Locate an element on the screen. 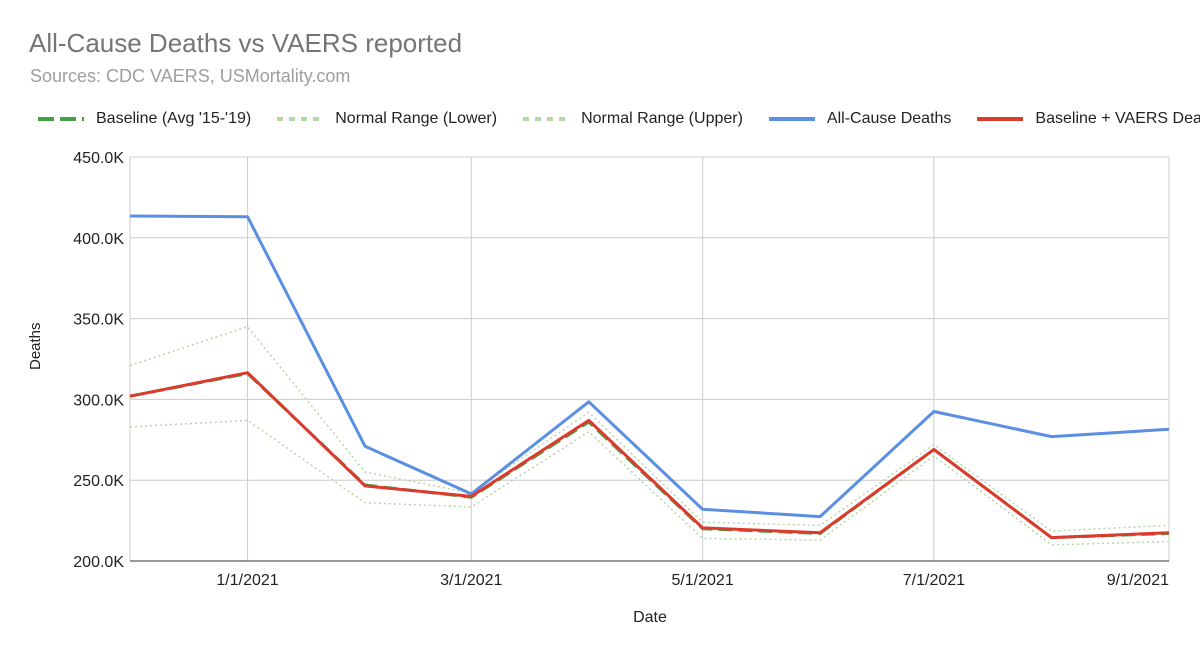  x-tick-label: 7/1/2021 is located at coordinates (934, 580).